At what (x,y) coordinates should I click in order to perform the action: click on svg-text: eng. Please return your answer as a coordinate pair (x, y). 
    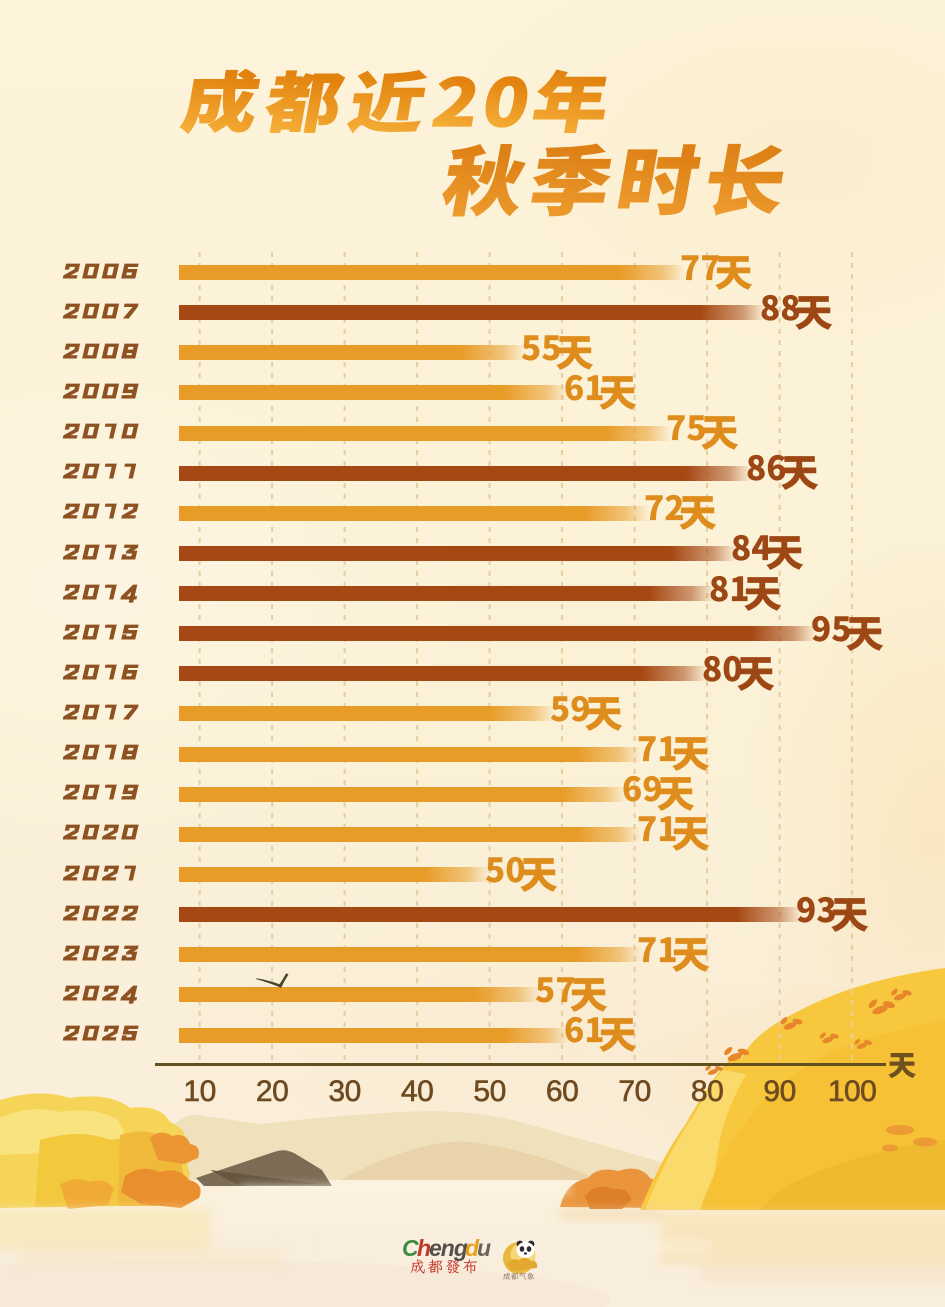
    Looking at the image, I should click on (448, 1248).